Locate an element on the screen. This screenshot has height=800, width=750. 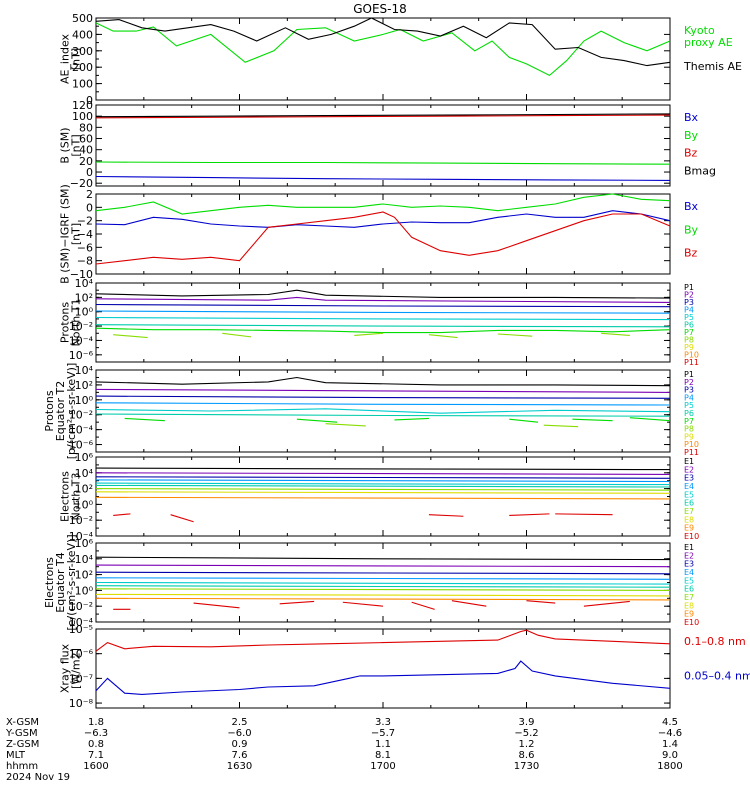
y-tick-label: −10 is located at coordinates (81, 274).